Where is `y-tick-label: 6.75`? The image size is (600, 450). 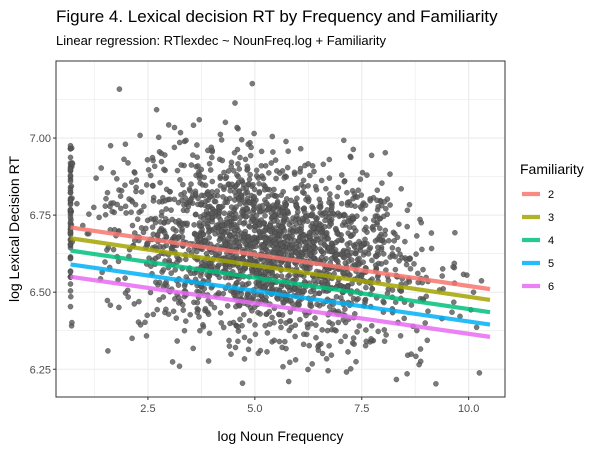
y-tick-label: 6.75 is located at coordinates (40, 216).